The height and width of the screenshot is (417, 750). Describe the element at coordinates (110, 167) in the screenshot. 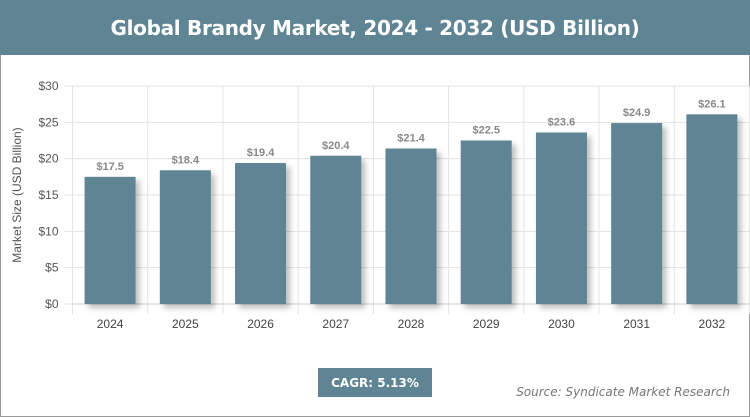

I see `data-label: $17.5` at that location.